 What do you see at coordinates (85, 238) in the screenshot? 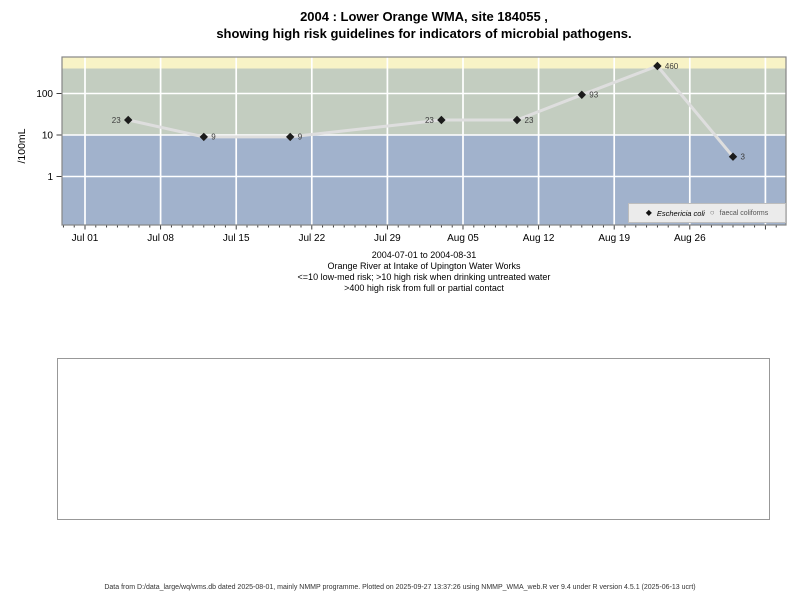
I see `x-tick-label: Jul 01` at bounding box center [85, 238].